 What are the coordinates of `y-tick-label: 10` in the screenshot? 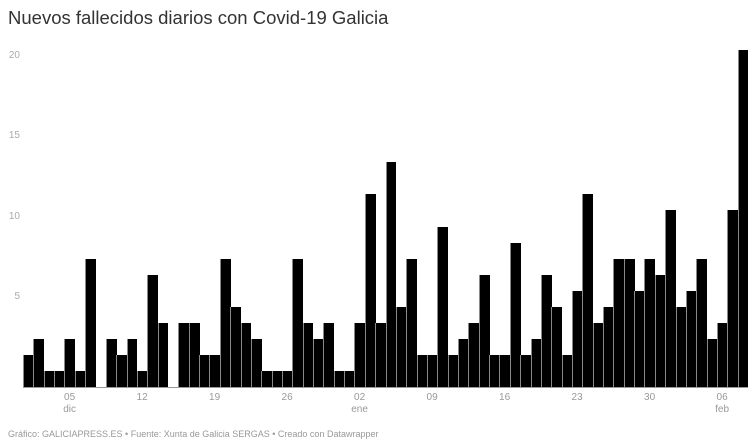 It's located at (14, 216).